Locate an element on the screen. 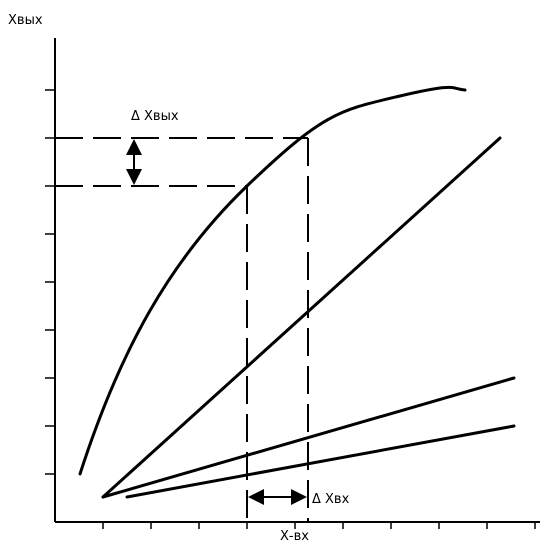 This screenshot has height=553, width=544. x-axis-label: Х-вх is located at coordinates (294, 536).